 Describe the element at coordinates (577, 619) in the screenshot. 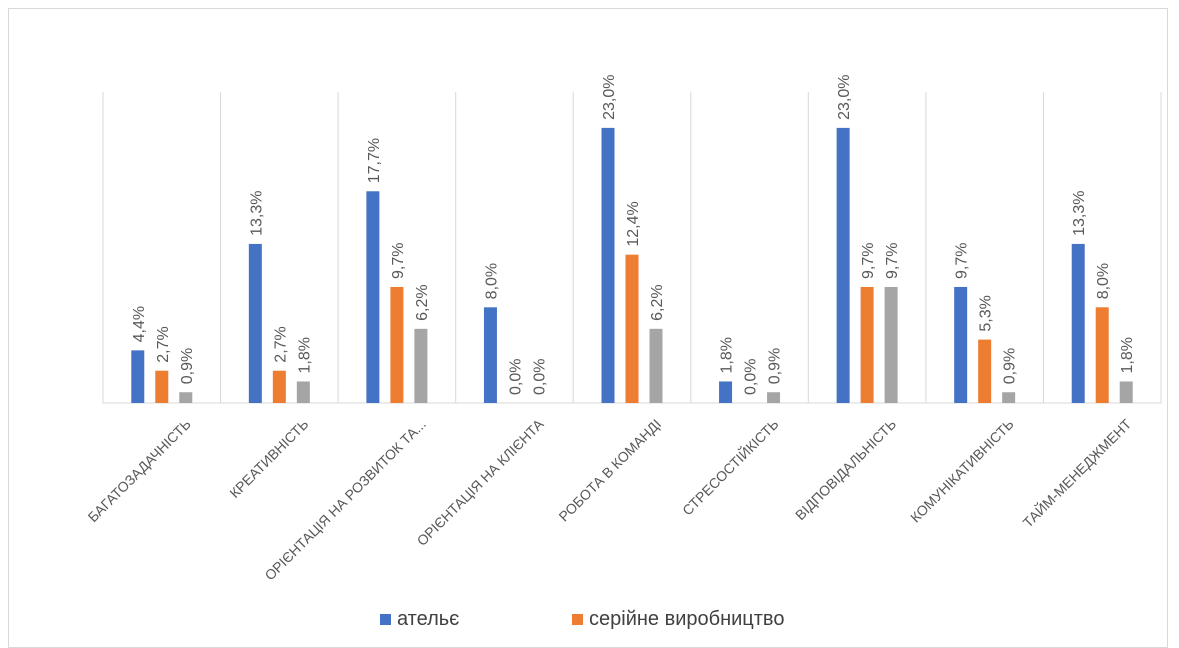

I see `legend-swatch-serial-production` at that location.